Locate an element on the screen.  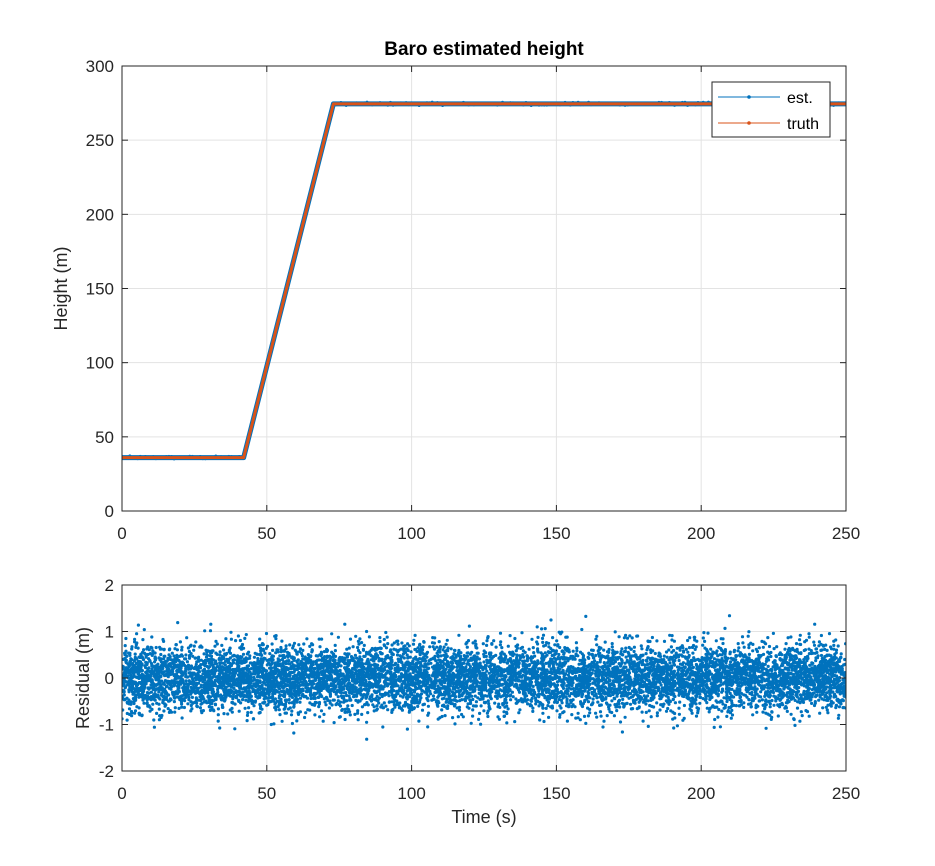
height-plot-ylabel: Height (m) is located at coordinates (61, 288).